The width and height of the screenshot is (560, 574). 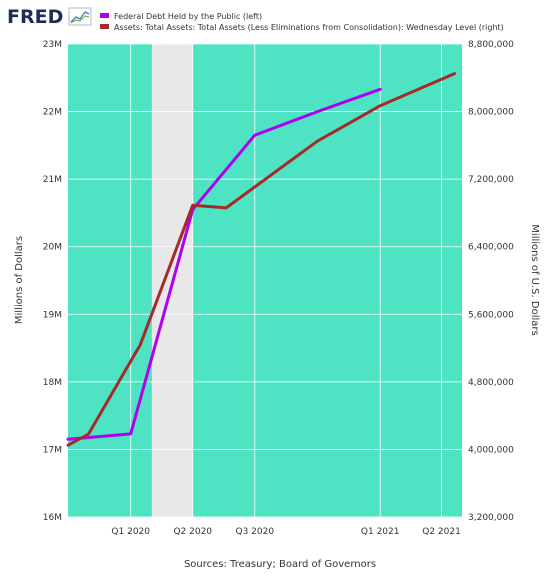 What do you see at coordinates (441, 532) in the screenshot?
I see `x-tick-label: Q2 2021` at bounding box center [441, 532].